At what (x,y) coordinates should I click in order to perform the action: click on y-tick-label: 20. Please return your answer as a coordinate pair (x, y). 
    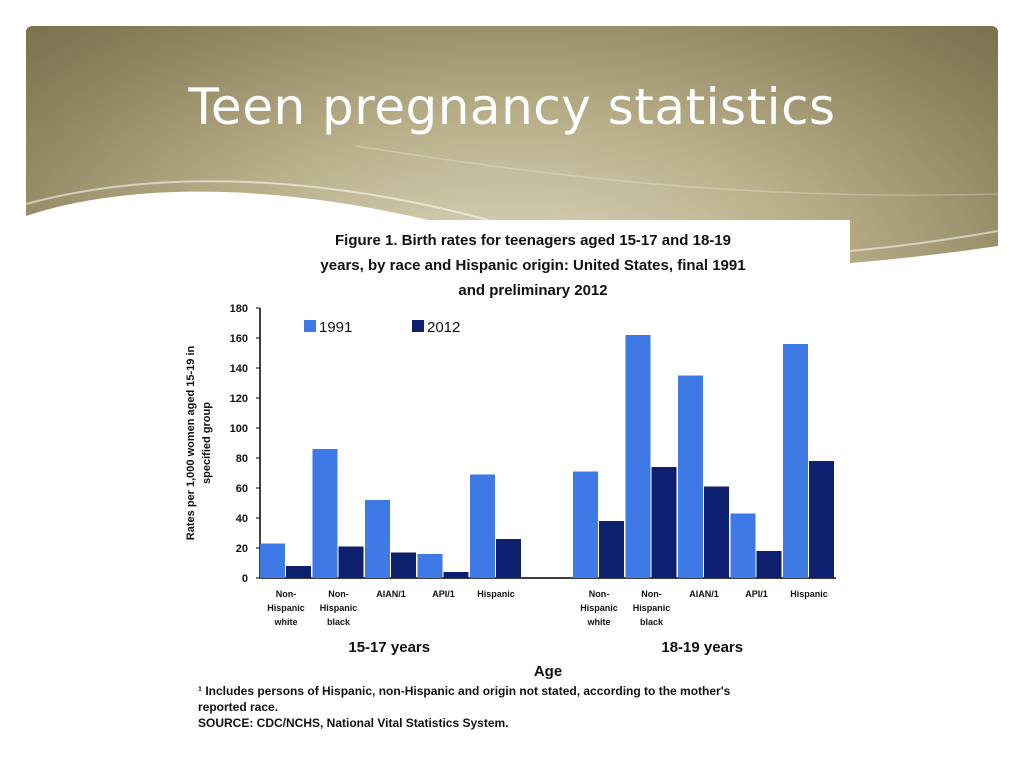
    Looking at the image, I should click on (242, 549).